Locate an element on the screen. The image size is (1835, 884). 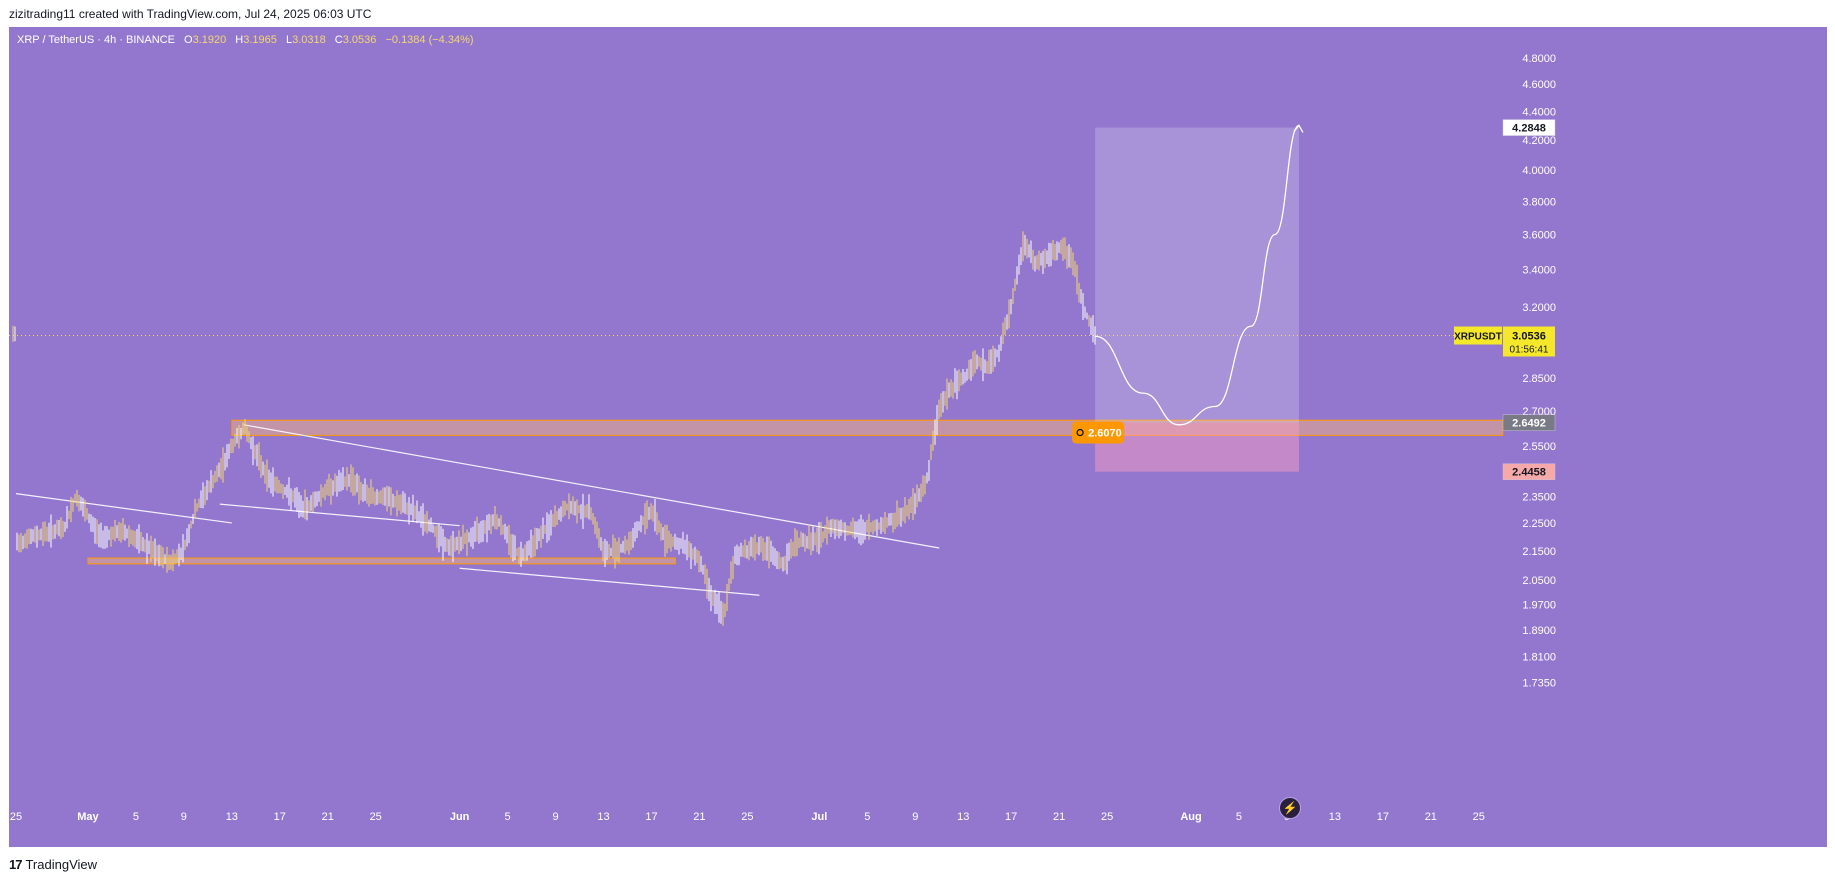
y-axis-tick-label: 2.5500 is located at coordinates (1539, 447).